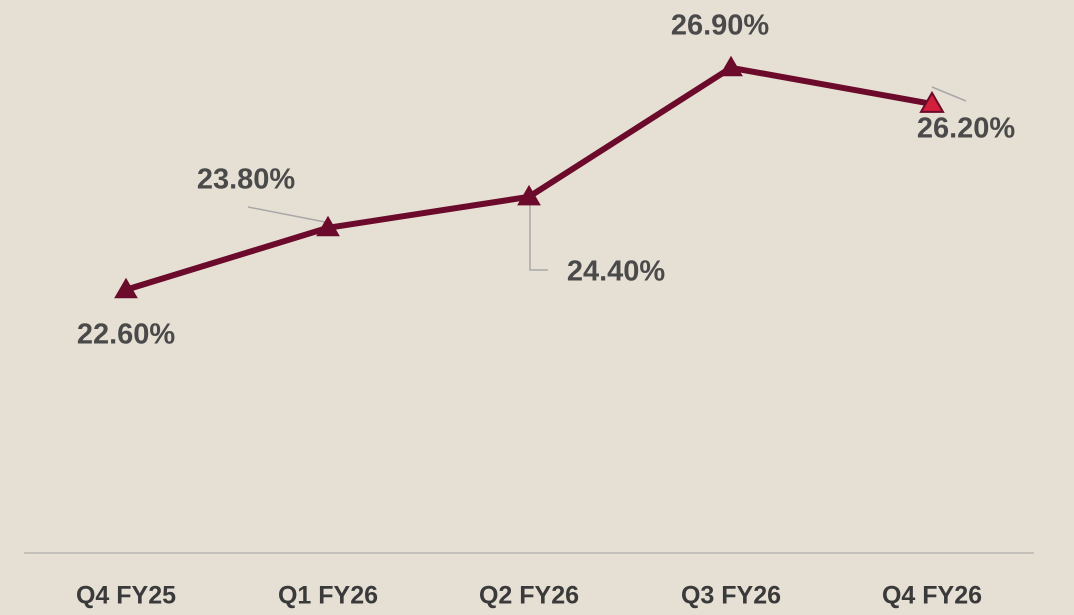 The height and width of the screenshot is (615, 1074). I want to click on value-label: 26.90%, so click(720, 26).